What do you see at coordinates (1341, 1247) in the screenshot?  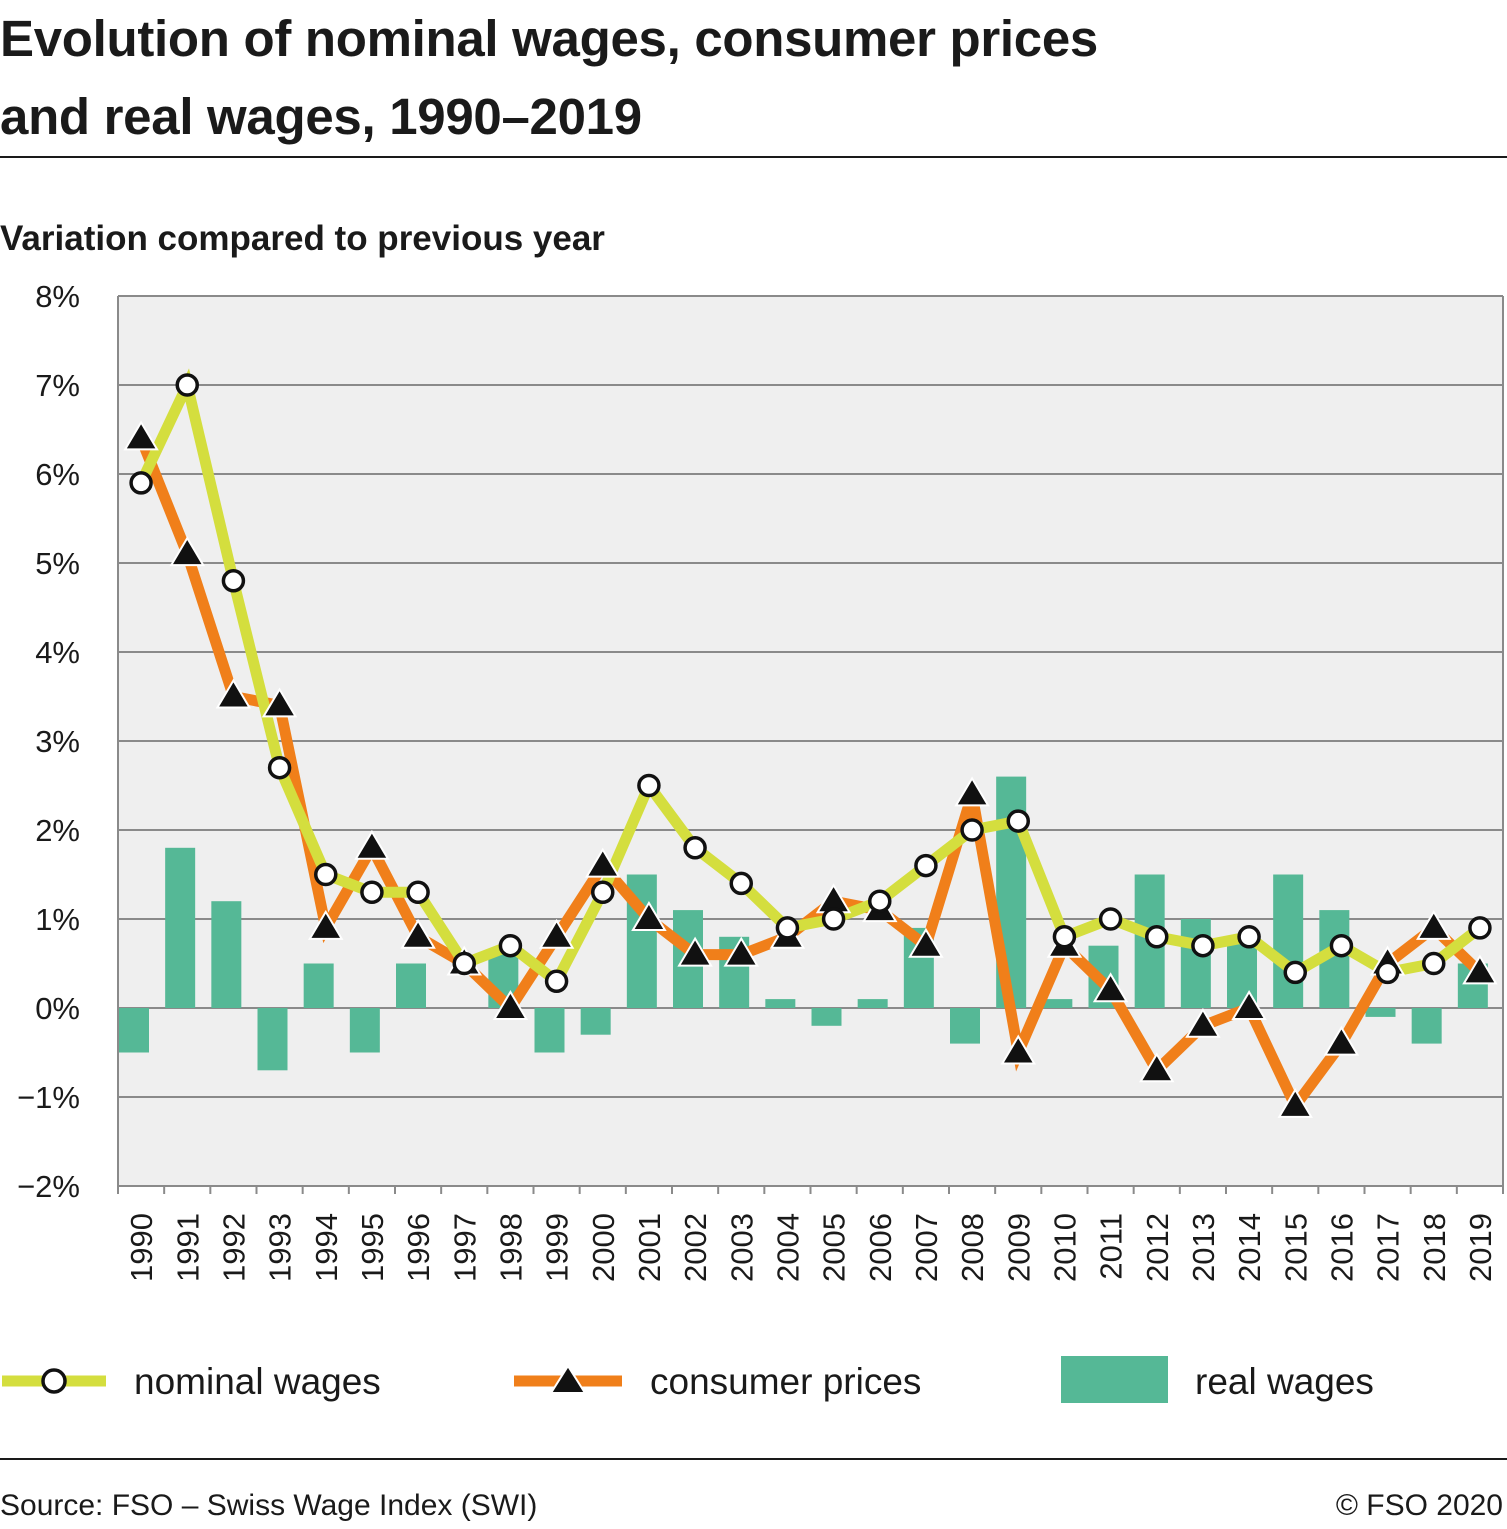 I see `x-tick-label-2016: 2016` at bounding box center [1341, 1247].